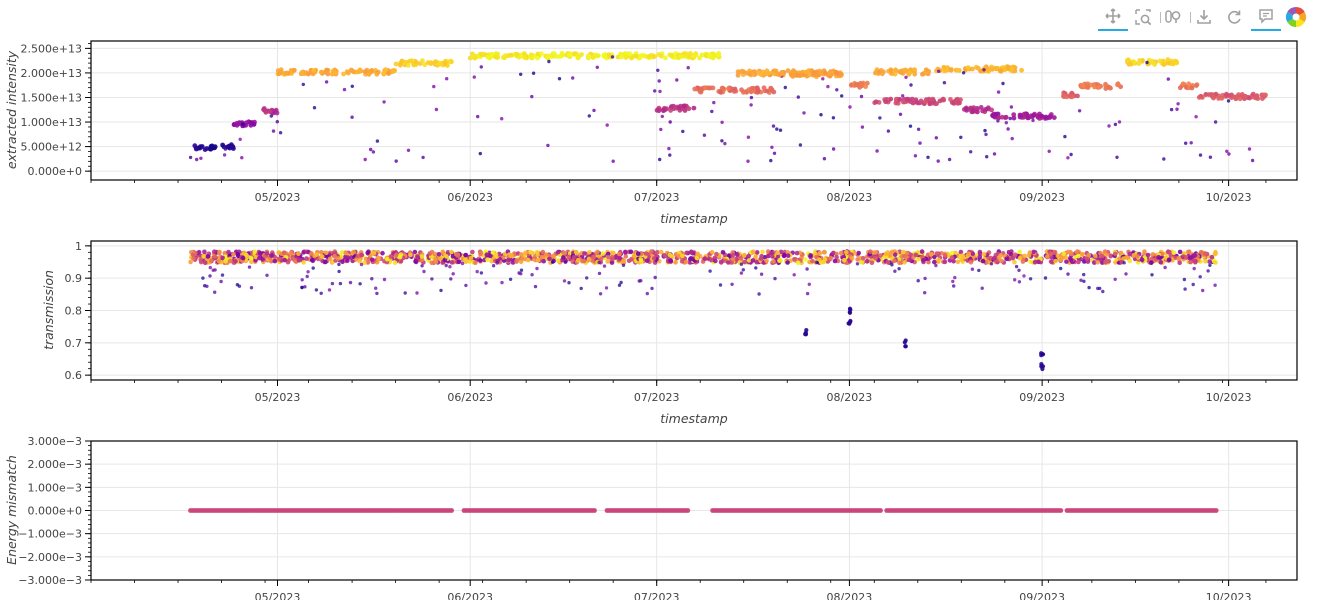  Describe the element at coordinates (1172, 17) in the screenshot. I see `wheel-zoom-tool-button` at that location.